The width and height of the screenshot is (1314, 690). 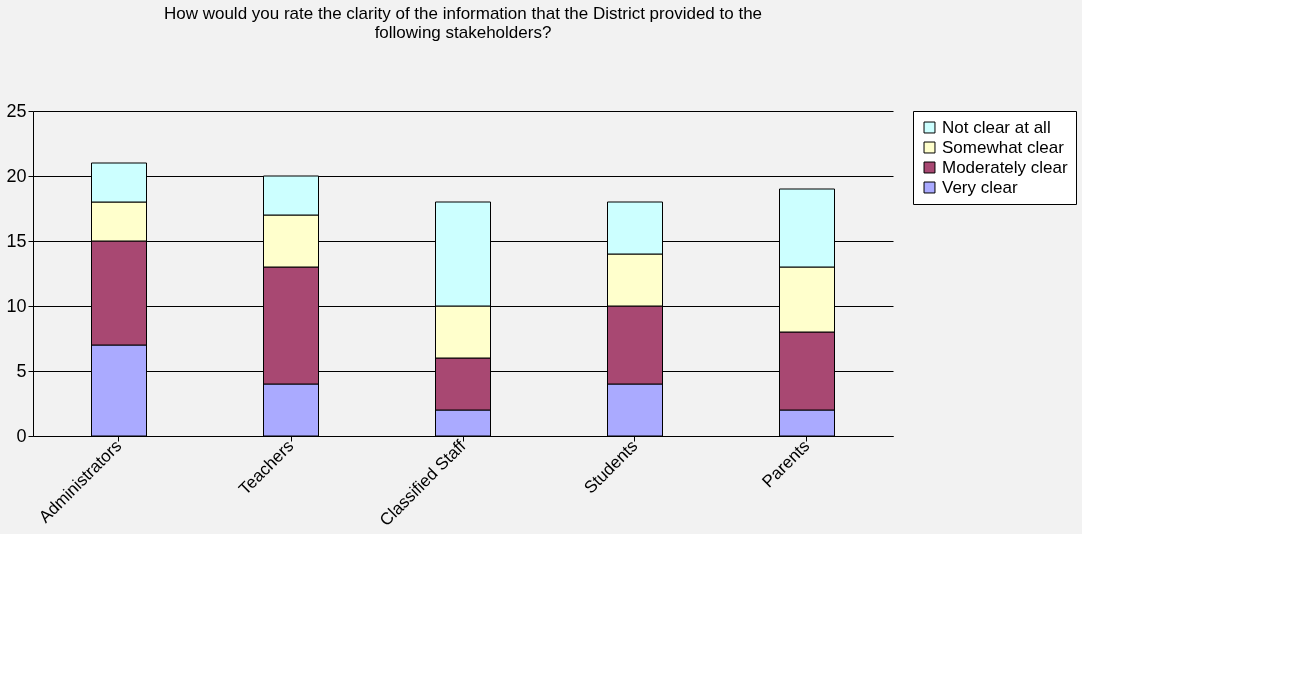 I want to click on y-tick-label: 5, so click(x=21, y=370).